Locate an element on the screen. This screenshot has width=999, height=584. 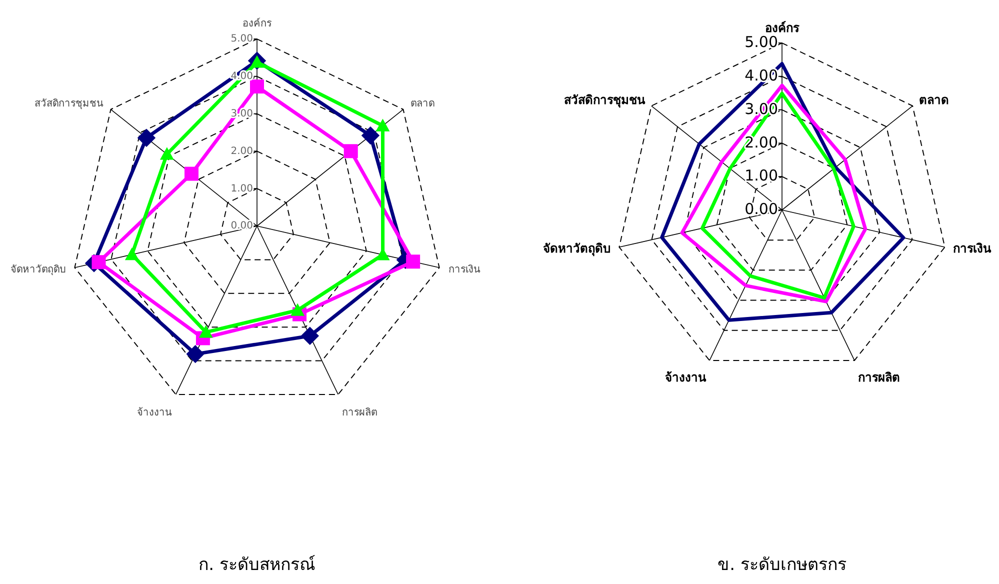
y-tick-label: 2.00 is located at coordinates (241, 151).